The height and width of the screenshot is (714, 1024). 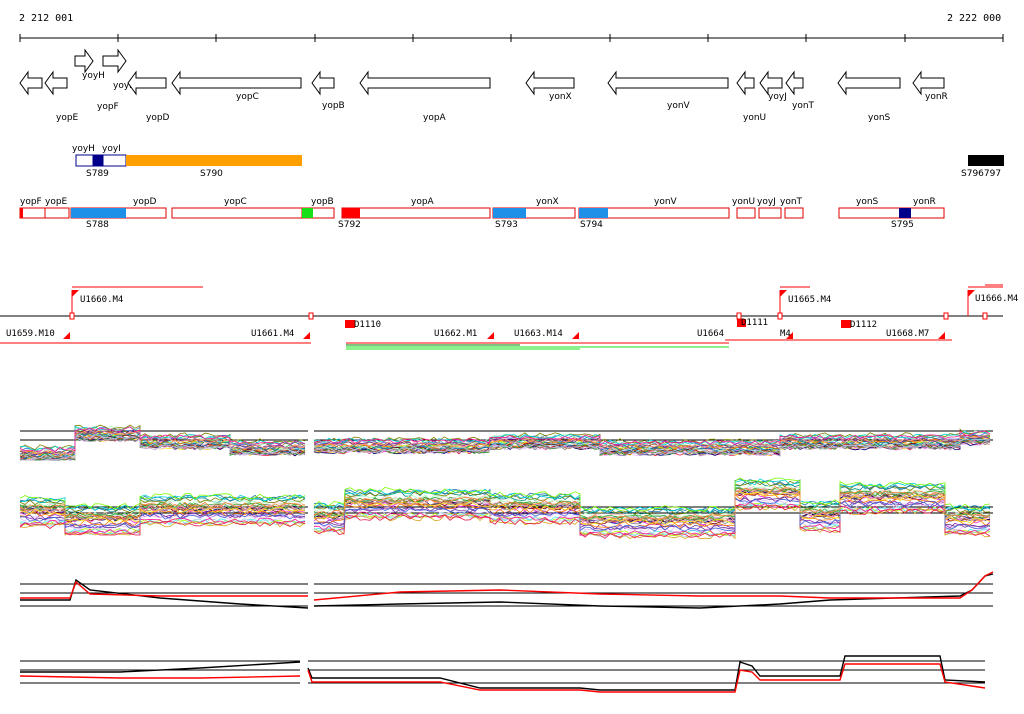 I want to click on segment-track-1: yoyH yoyI S789 S790 S796797, so click(x=538, y=161).